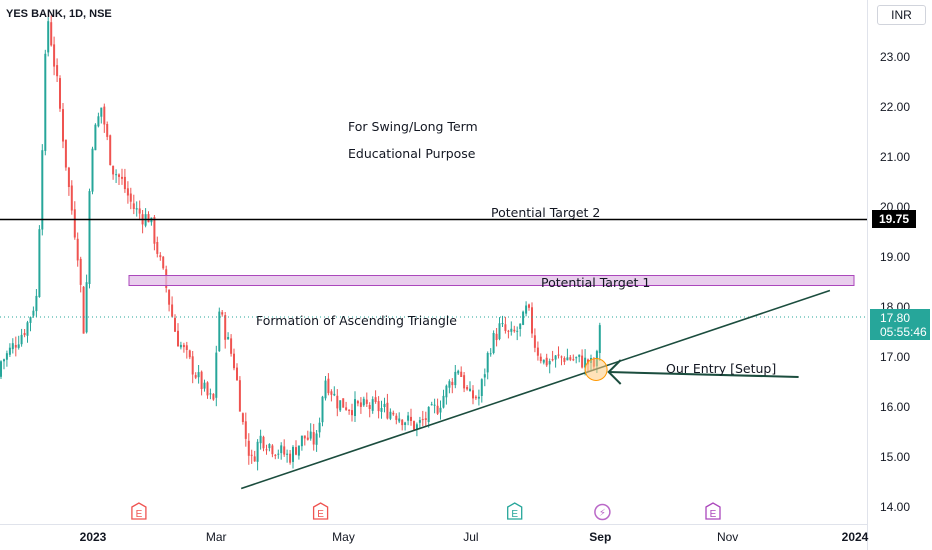  What do you see at coordinates (901, 15) in the screenshot?
I see `currency-selector: INR` at bounding box center [901, 15].